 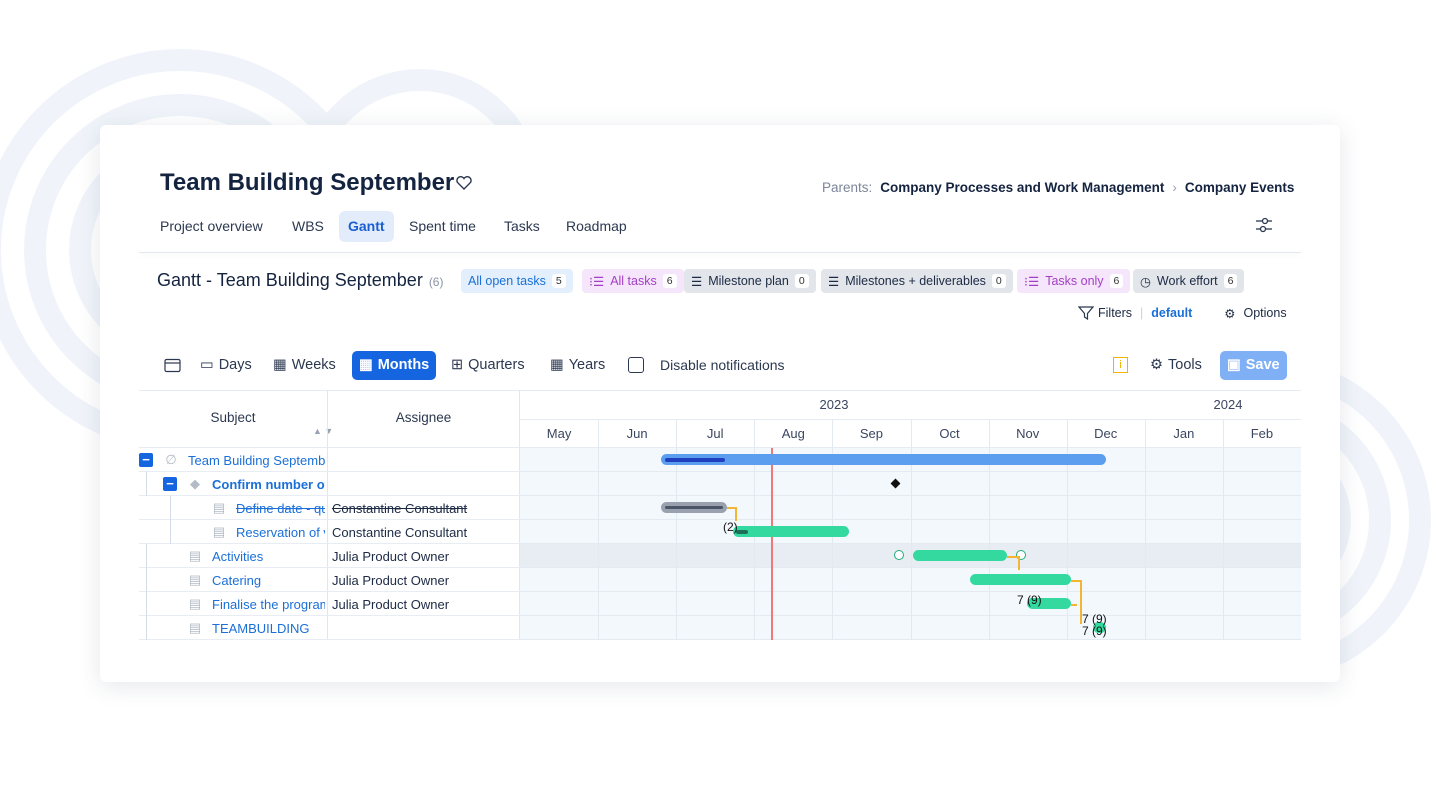 I want to click on icon: ◷, so click(x=1145, y=281).